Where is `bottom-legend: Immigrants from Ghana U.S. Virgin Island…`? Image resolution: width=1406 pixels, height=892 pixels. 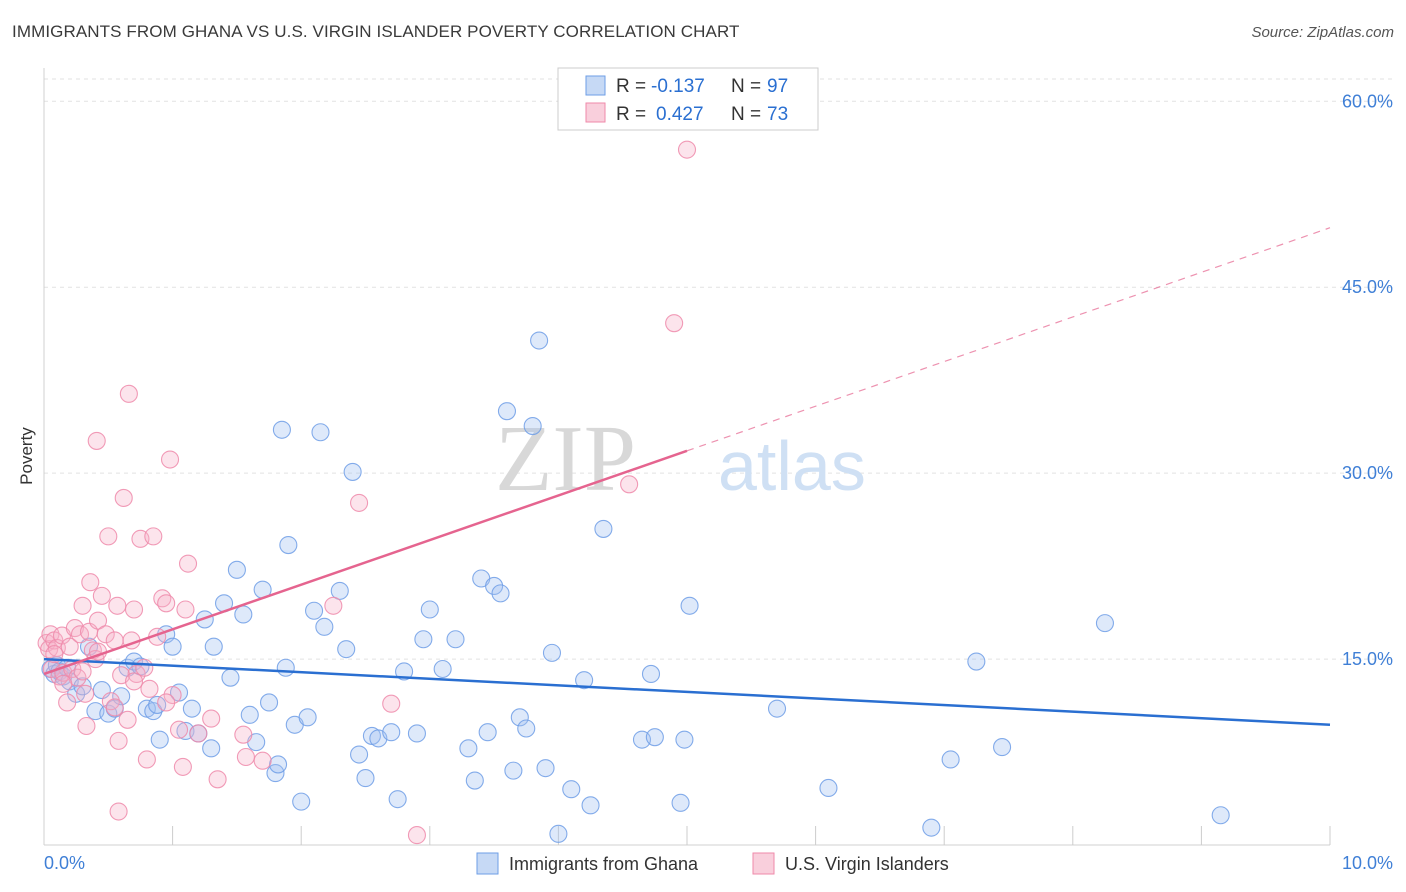
bottom-legend: Immigrants from Ghana U.S. Virgin Island… is located at coordinates (712, 863).